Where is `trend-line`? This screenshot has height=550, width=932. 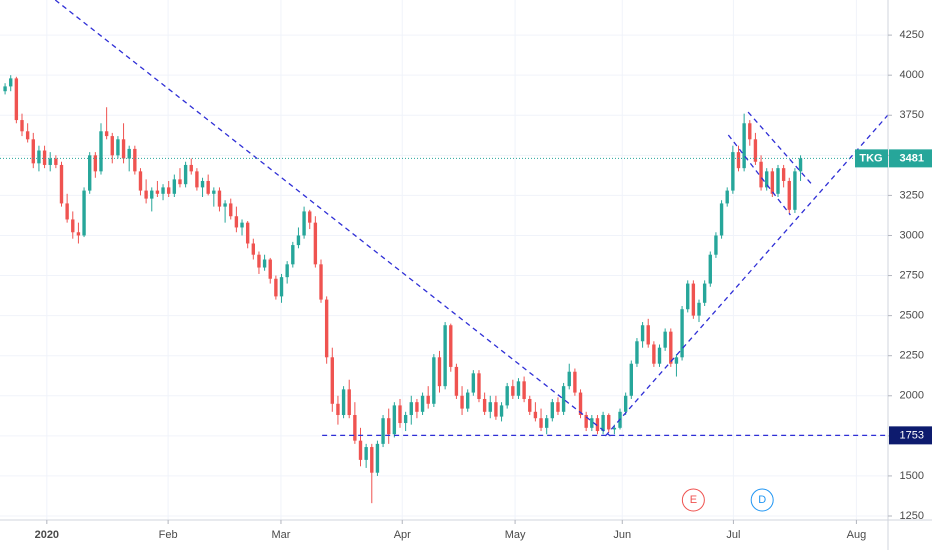 trend-line is located at coordinates (780, 148).